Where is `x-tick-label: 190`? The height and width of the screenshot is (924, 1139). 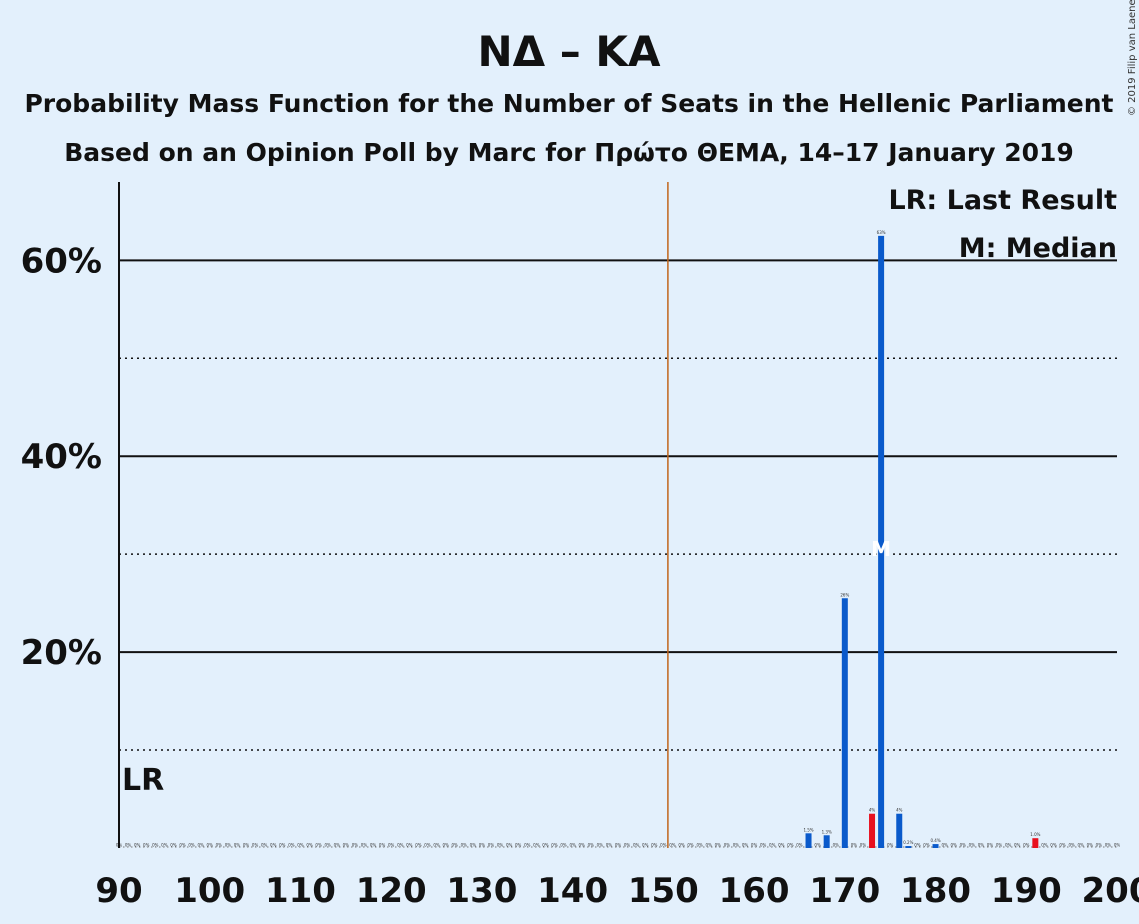
x-tick-label: 190 is located at coordinates (1026, 891).